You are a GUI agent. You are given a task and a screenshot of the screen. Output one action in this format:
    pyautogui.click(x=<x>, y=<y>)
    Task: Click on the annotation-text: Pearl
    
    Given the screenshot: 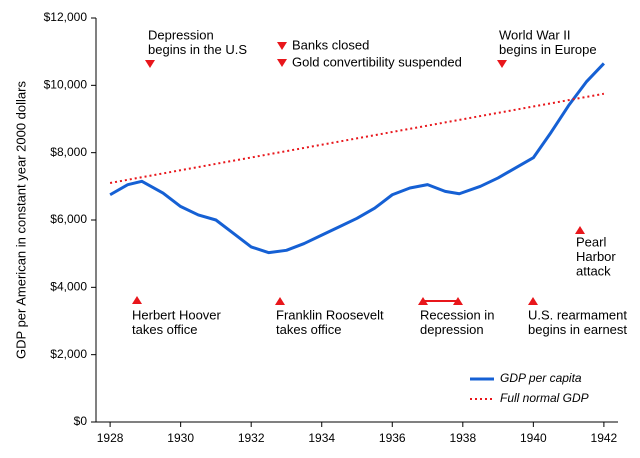 What is the action you would take?
    pyautogui.click(x=591, y=241)
    